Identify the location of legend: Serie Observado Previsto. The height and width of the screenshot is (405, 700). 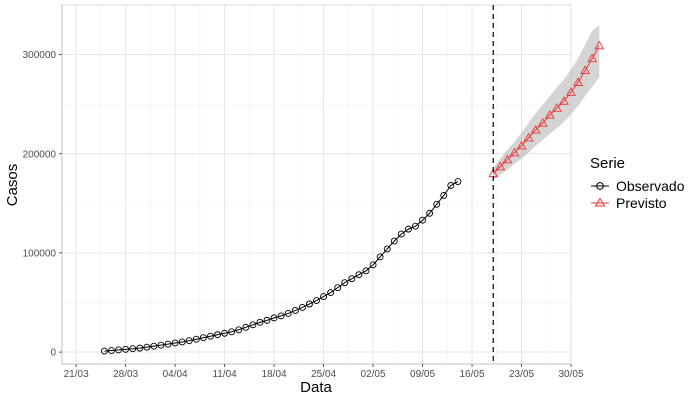
(637, 183).